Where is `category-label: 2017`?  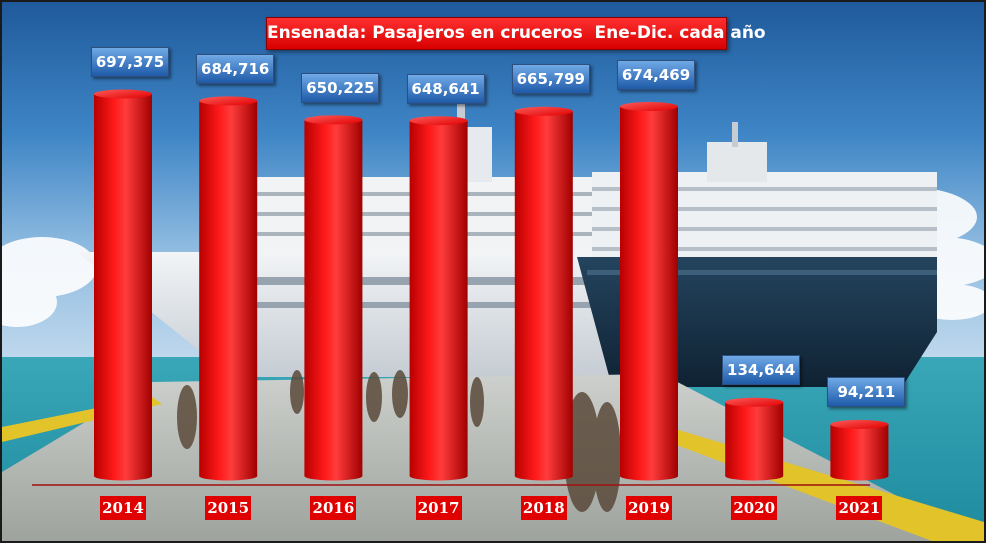 category-label: 2017 is located at coordinates (438, 508).